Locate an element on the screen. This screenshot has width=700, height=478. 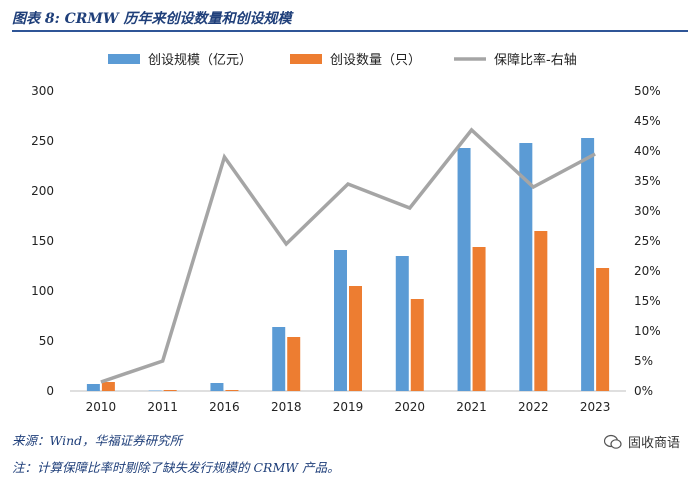
footnote: 注：计算保障比率时剔除了缺失发行规模的 CRMW 产品。 is located at coordinates (176, 467).